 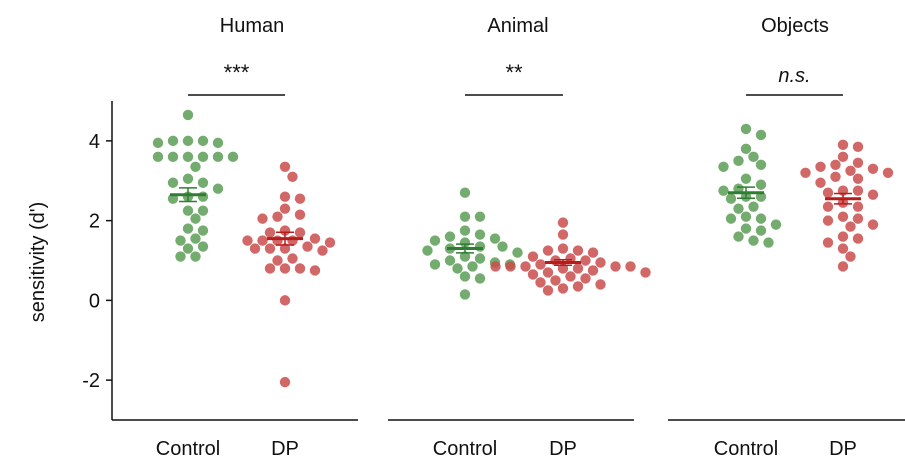 I want to click on significance-label: n.s., so click(x=794, y=76).